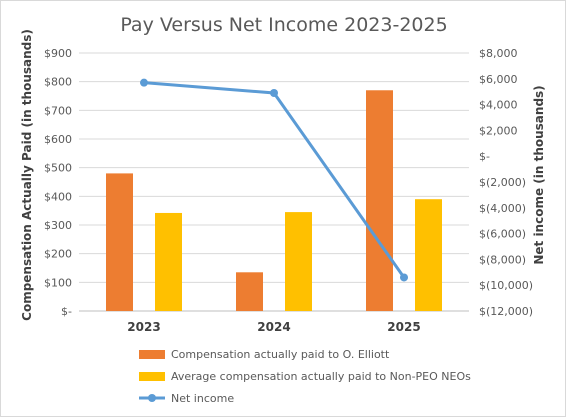 This screenshot has width=566, height=417. Describe the element at coordinates (379, 201) in the screenshot. I see `bar-o-elliott-2025` at that location.